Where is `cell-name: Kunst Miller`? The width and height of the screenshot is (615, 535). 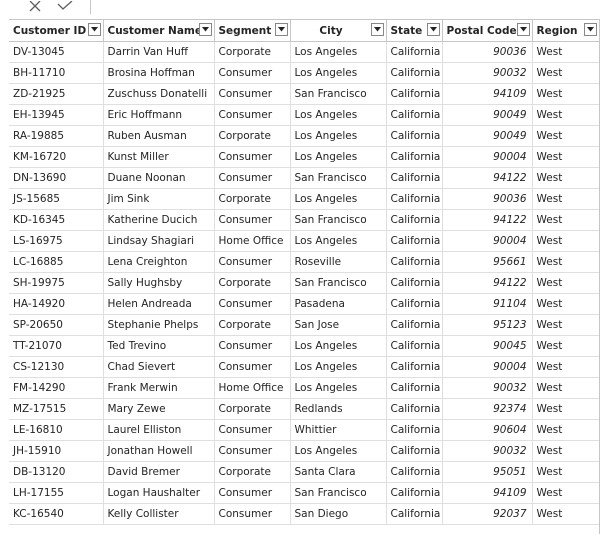 cell-name: Kunst Miller is located at coordinates (159, 157).